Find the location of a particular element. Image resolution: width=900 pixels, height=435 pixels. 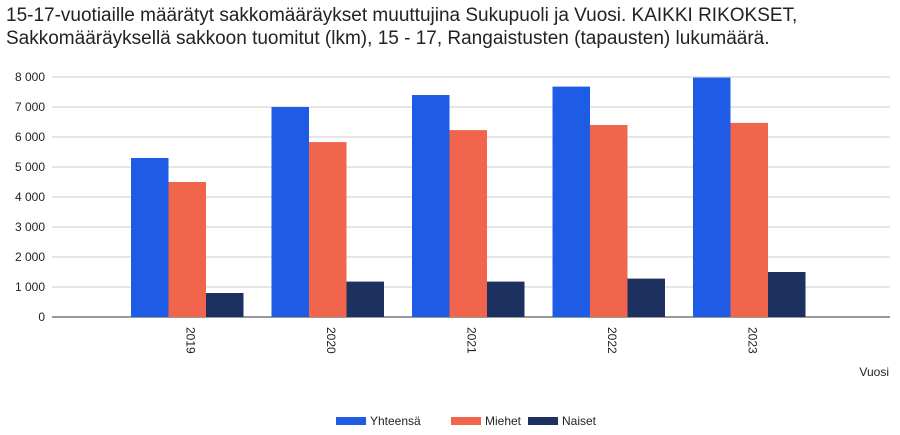

legend: Yhteensä Miehet Naiset is located at coordinates (466, 421).